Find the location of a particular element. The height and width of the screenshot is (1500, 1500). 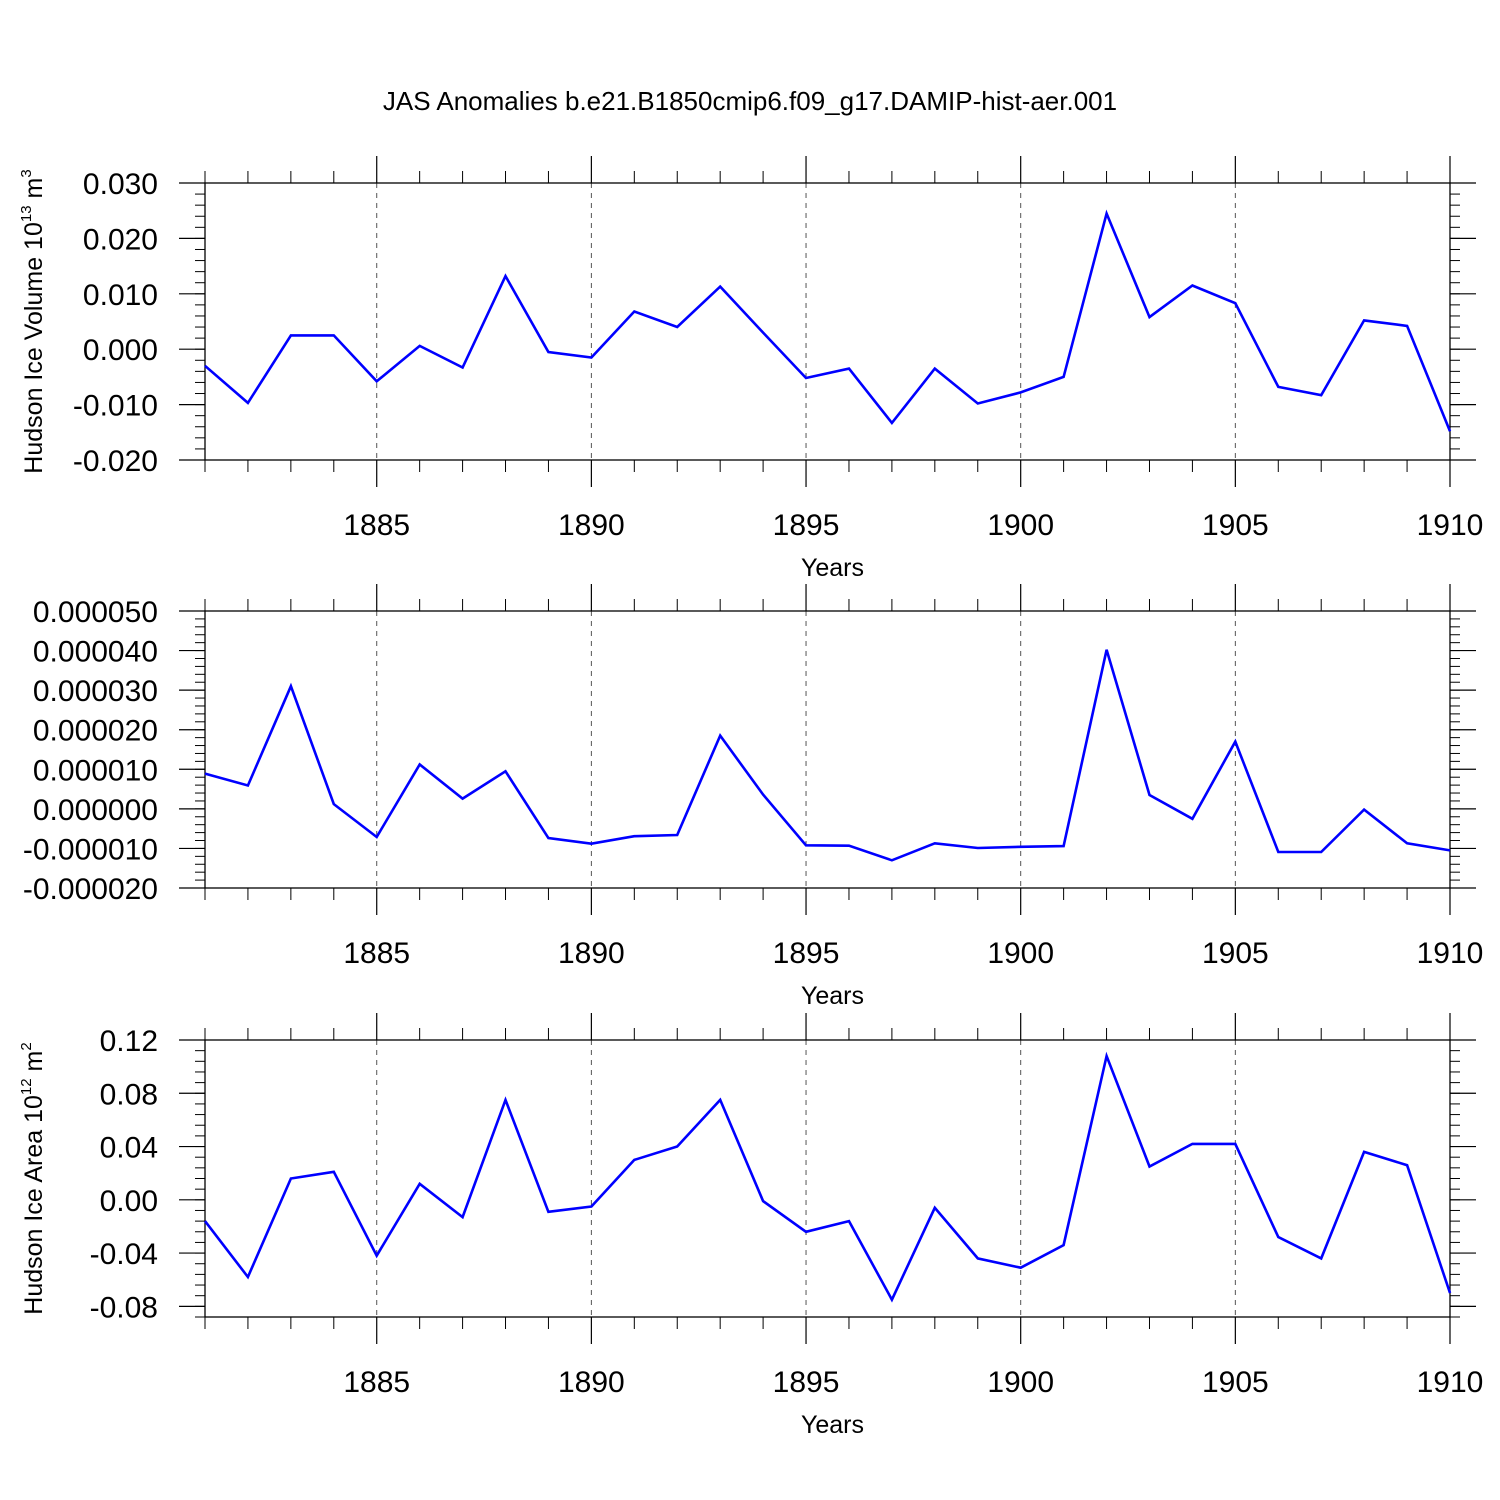

y-tick-label: 0.010 is located at coordinates (120, 295).